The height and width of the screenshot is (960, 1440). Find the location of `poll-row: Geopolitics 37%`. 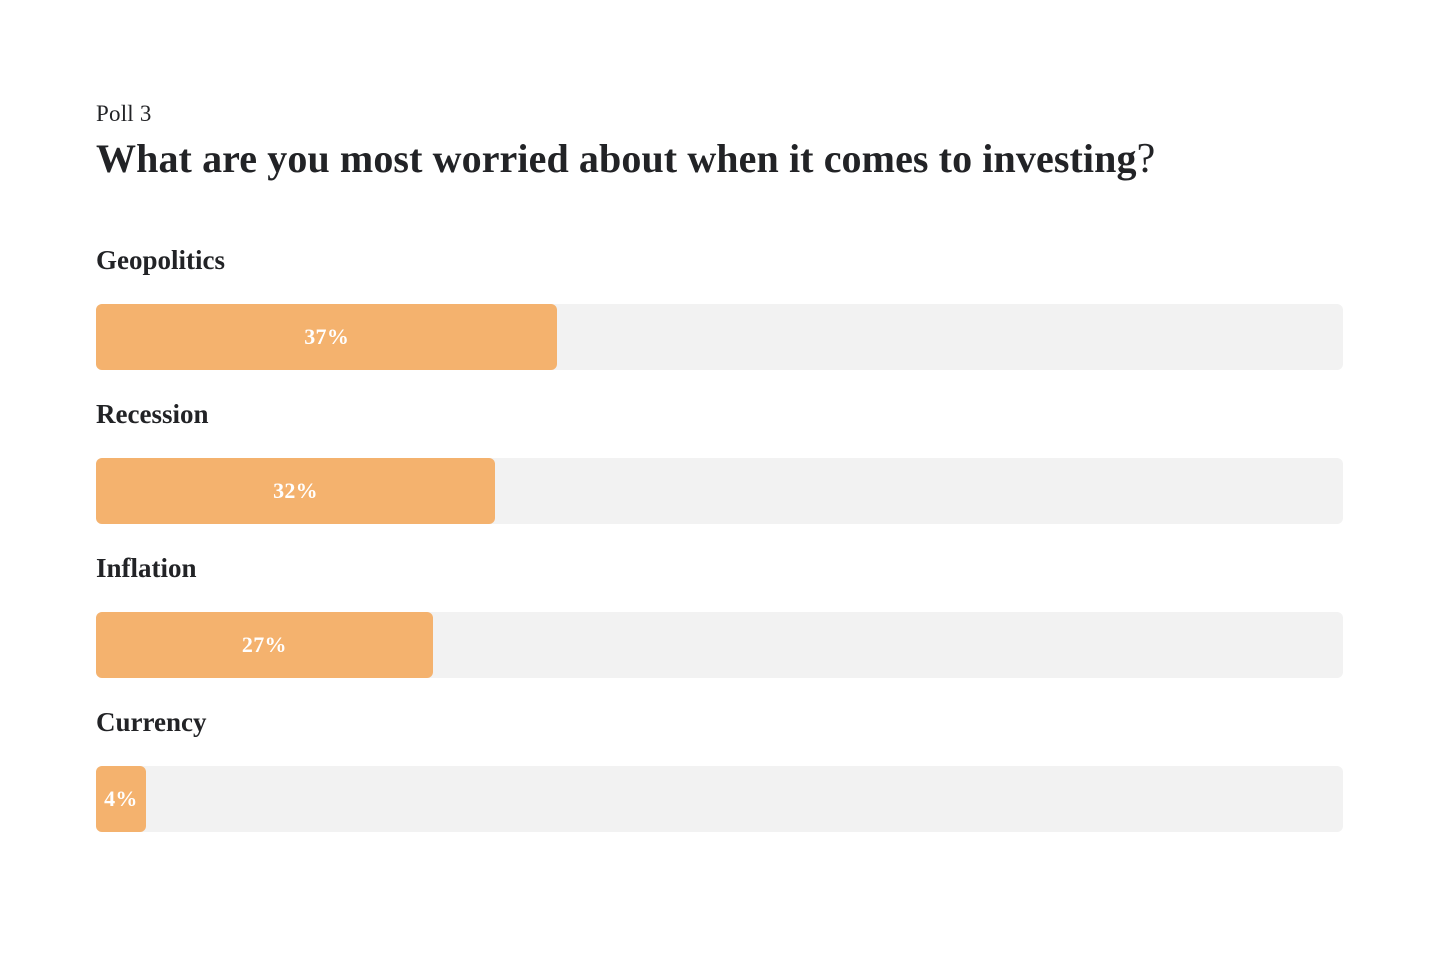

poll-row: Geopolitics 37% is located at coordinates (719, 306).